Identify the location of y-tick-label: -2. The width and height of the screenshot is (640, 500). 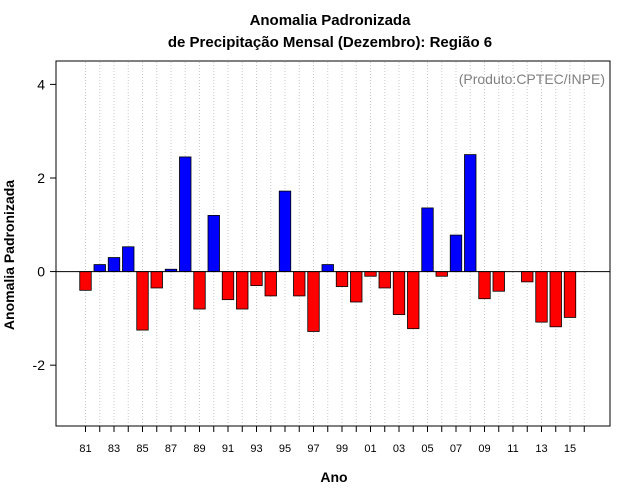
(39, 365).